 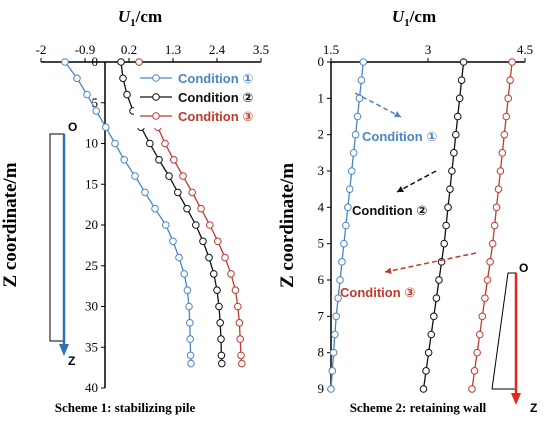 I want to click on chart-caption: Scheme 1: stabilizing pile, so click(x=125, y=407).